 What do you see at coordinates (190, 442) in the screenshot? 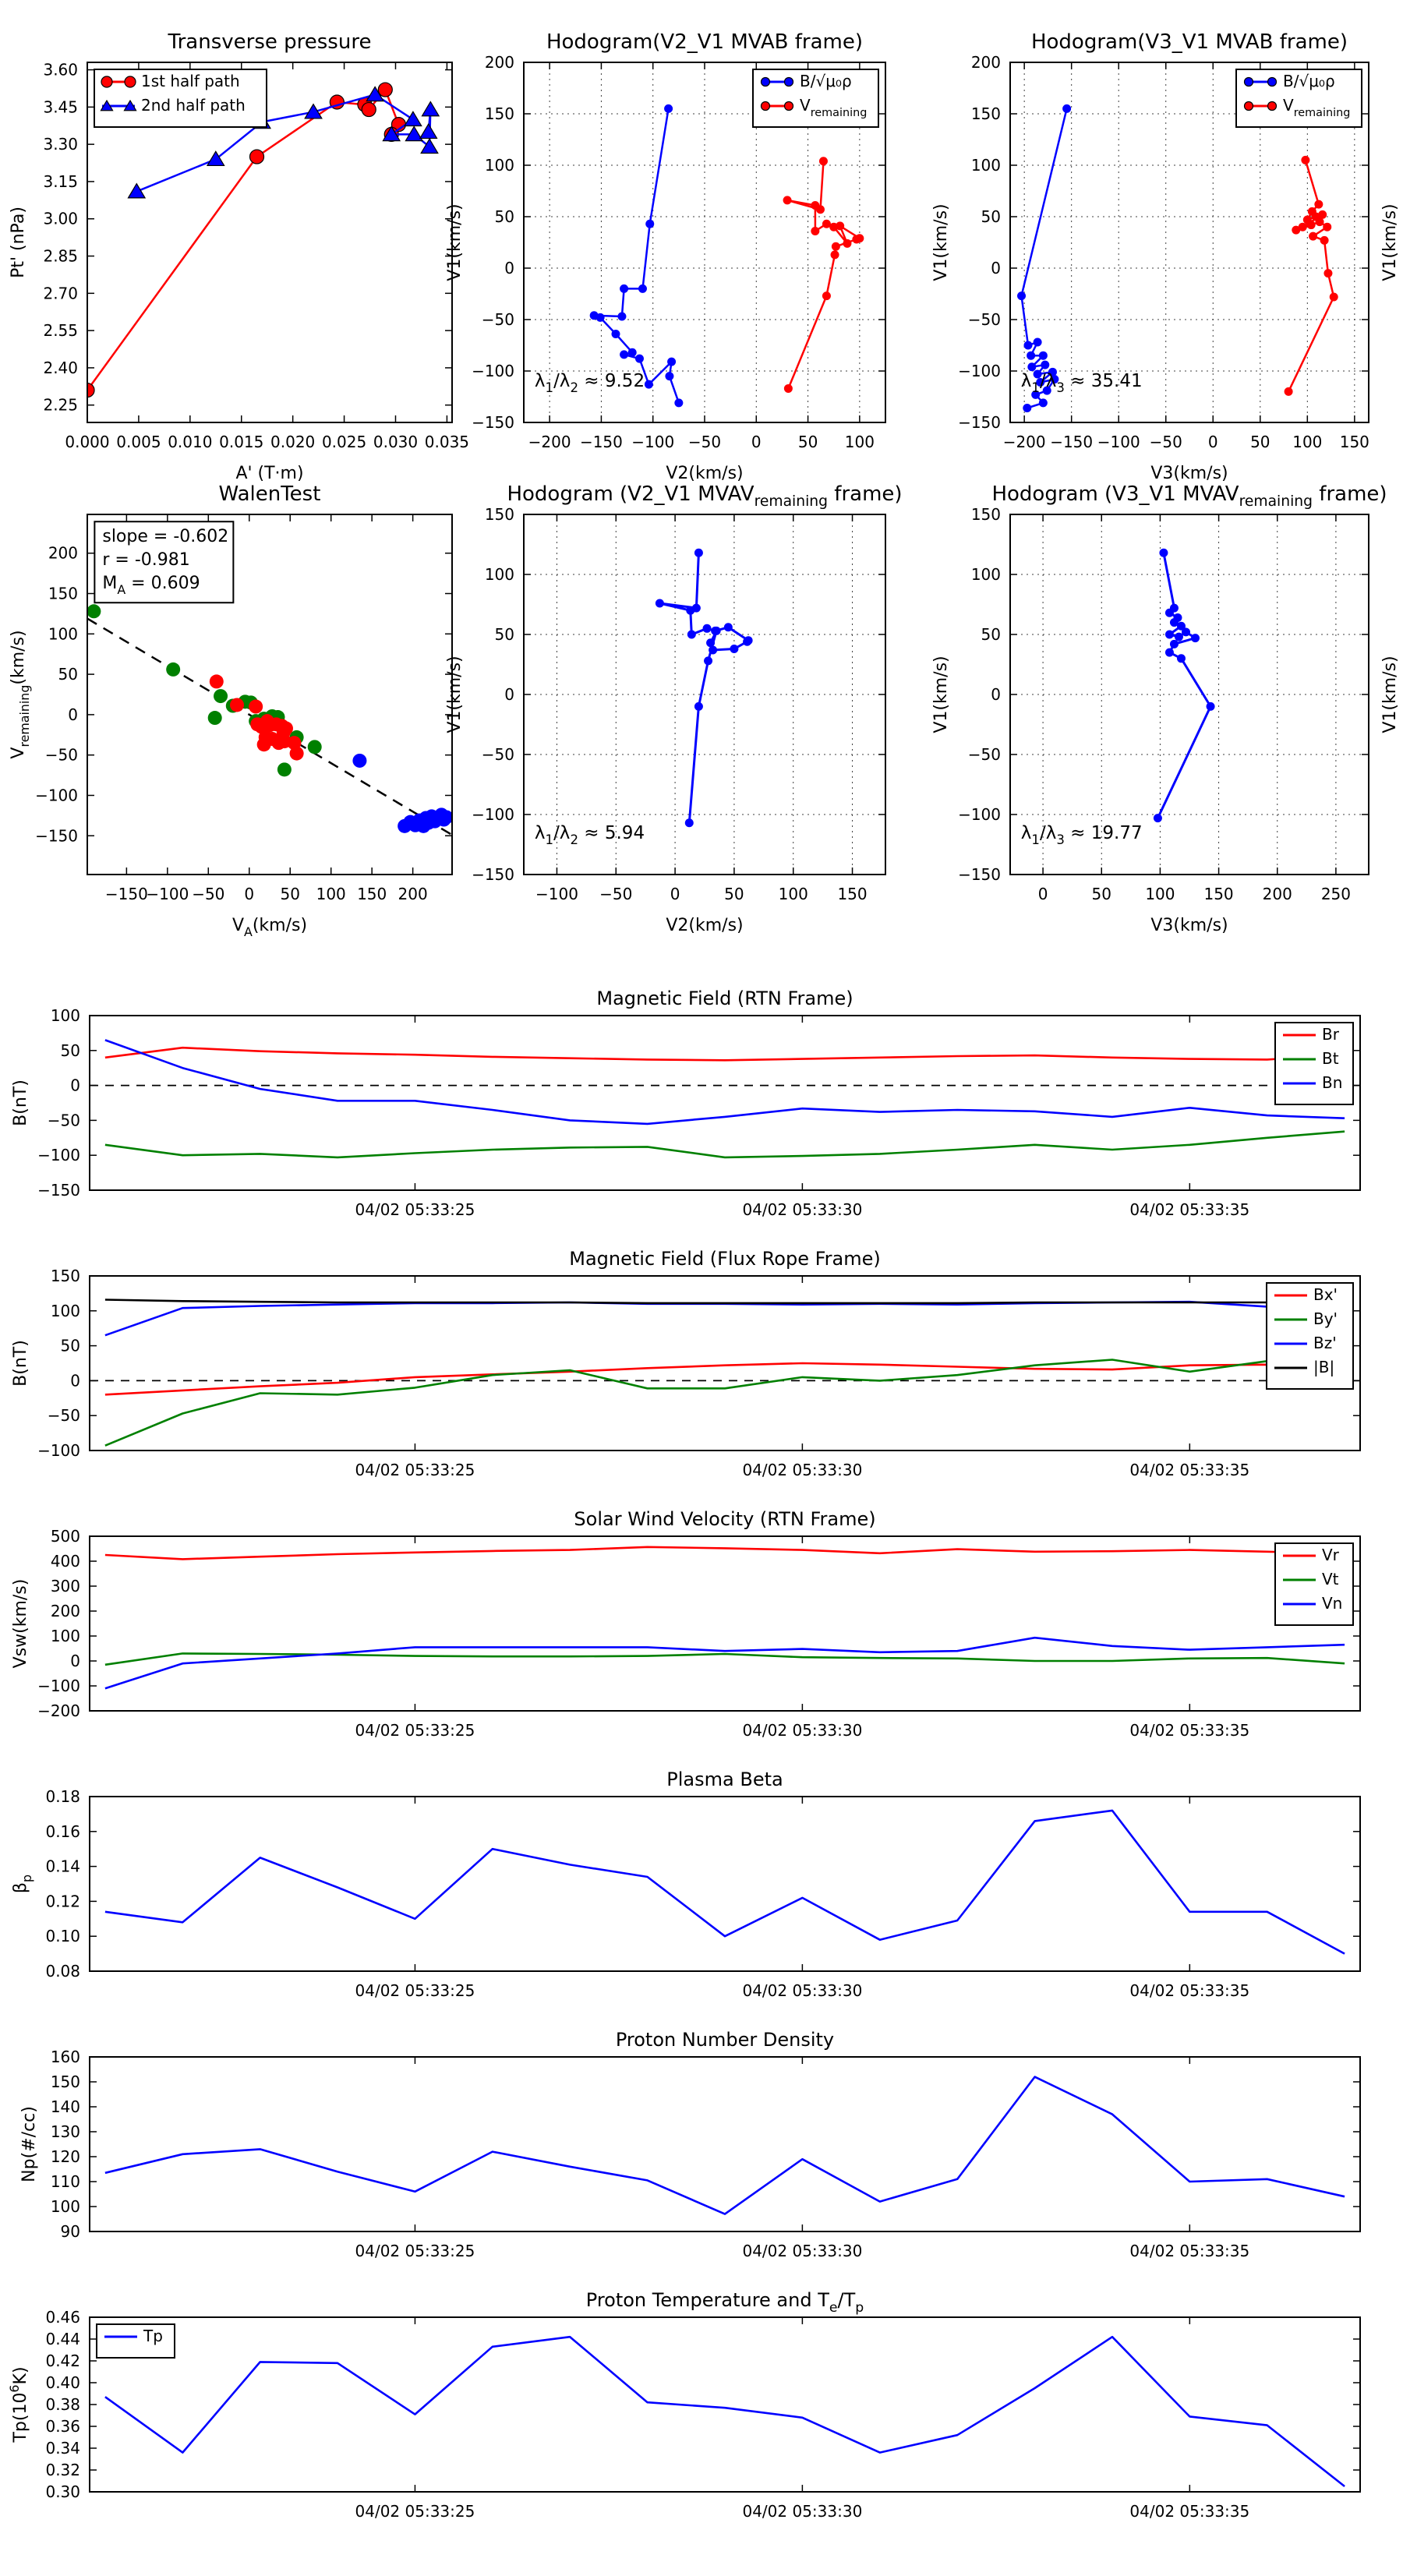
I see `x-tick-label: 0.010` at bounding box center [190, 442].